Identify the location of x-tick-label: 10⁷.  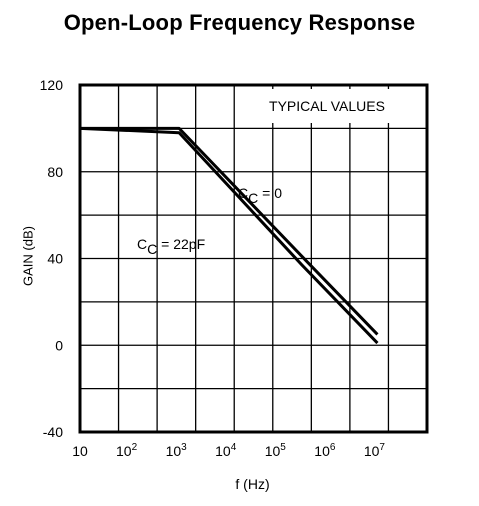
(375, 450).